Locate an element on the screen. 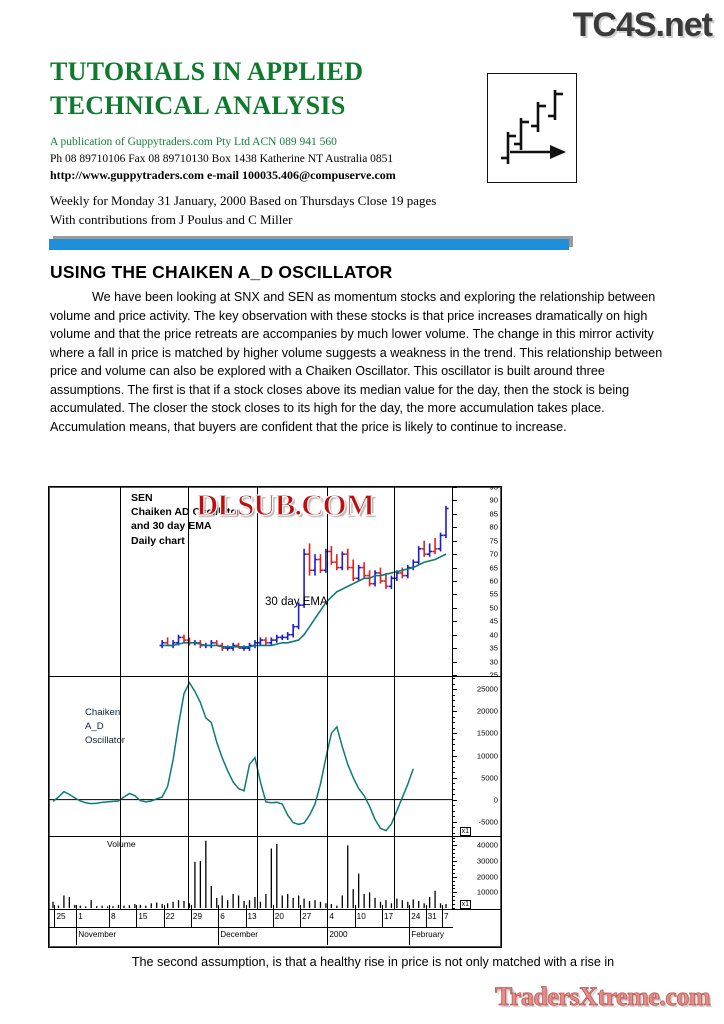  date-tick-label: 1 is located at coordinates (80, 916).